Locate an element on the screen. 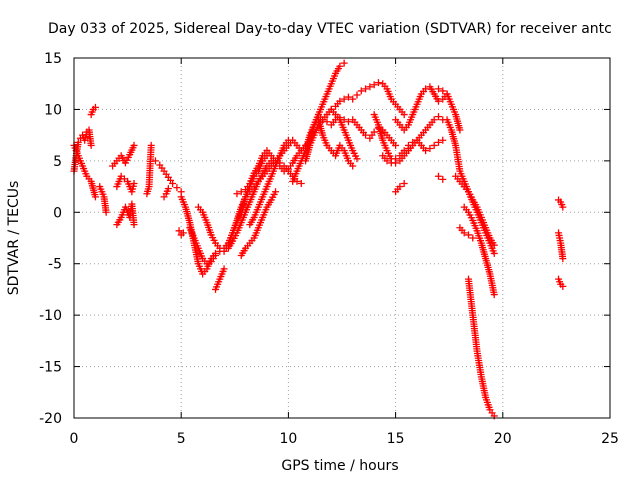 This screenshot has height=480, width=640. series-arc-k is located at coordinates (181, 233).